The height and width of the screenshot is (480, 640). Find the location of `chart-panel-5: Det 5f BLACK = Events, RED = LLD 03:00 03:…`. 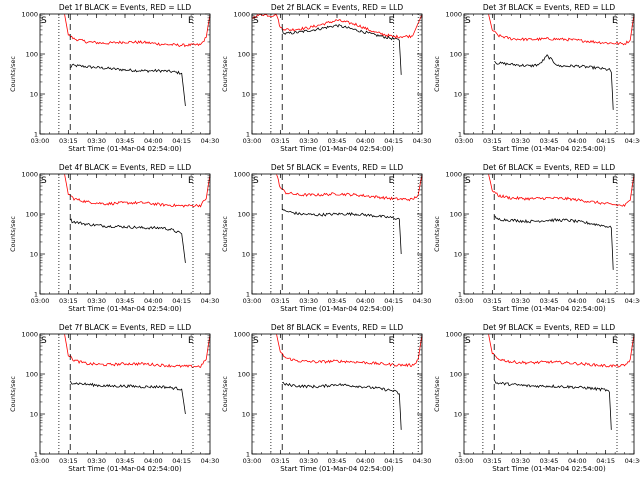

chart-panel-5: Det 5f BLACK = Events, RED = LLD 03:00 03:… is located at coordinates (326, 238).